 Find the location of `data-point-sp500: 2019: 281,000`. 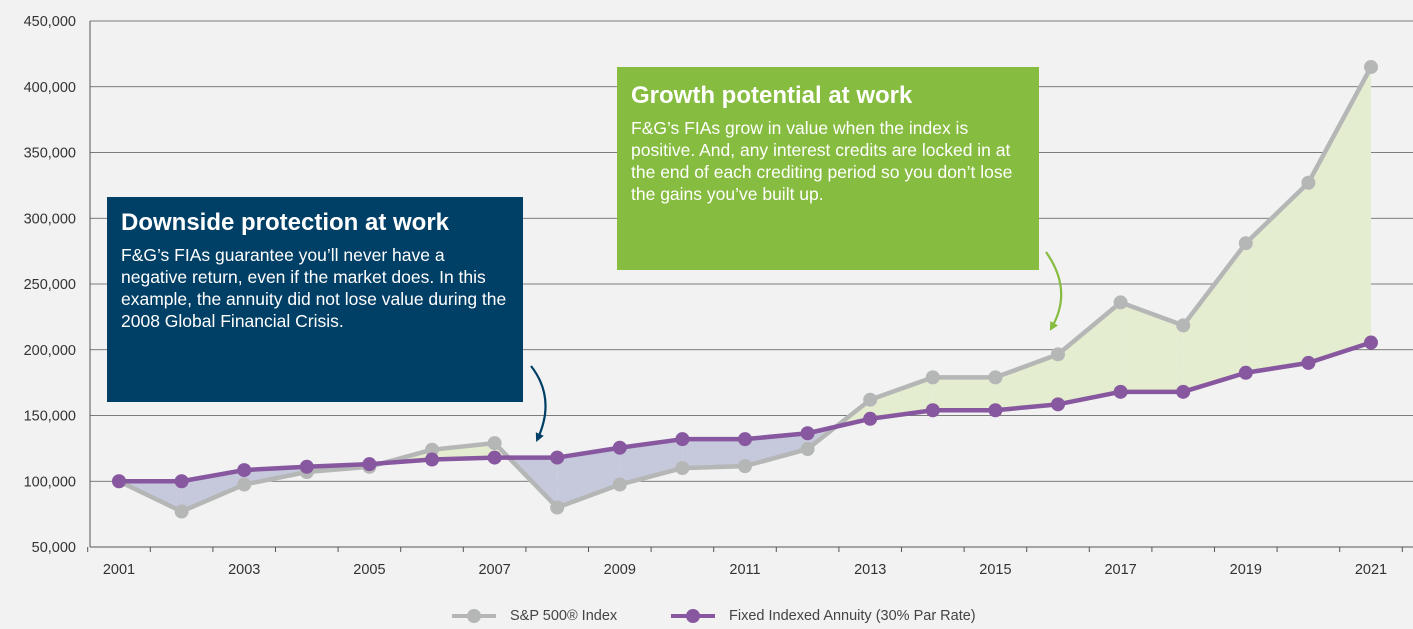

data-point-sp500: 2019: 281,000 is located at coordinates (1245, 243).